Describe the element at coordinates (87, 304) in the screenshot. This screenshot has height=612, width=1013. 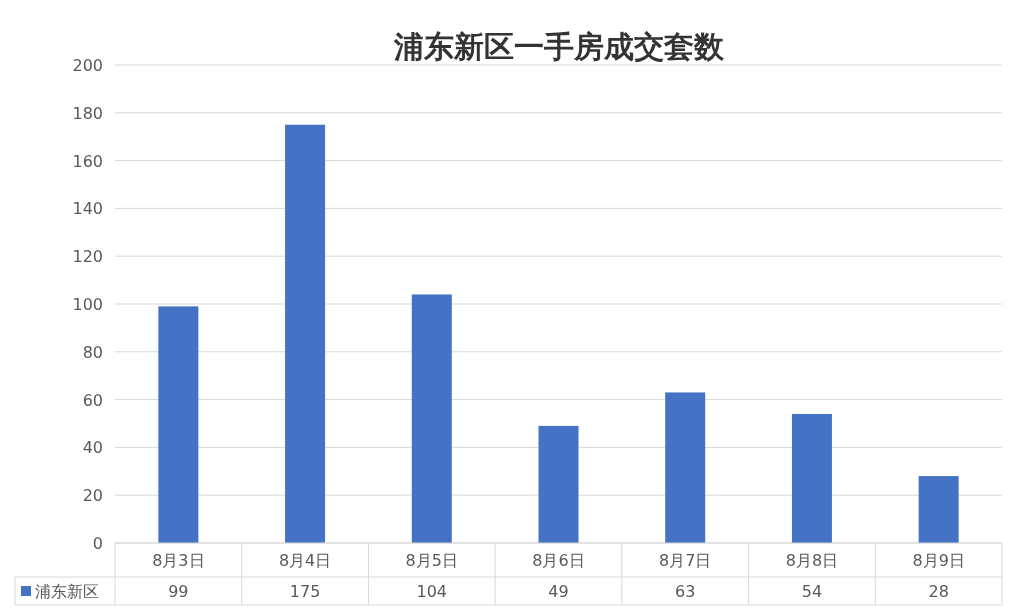
I see `y-tick-label: 100` at that location.